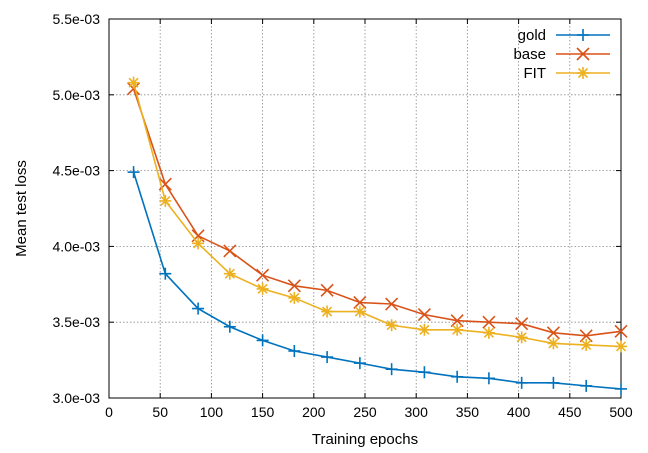 This screenshot has height=453, width=648. What do you see at coordinates (365, 412) in the screenshot?
I see `x-tick-label: 250` at bounding box center [365, 412].